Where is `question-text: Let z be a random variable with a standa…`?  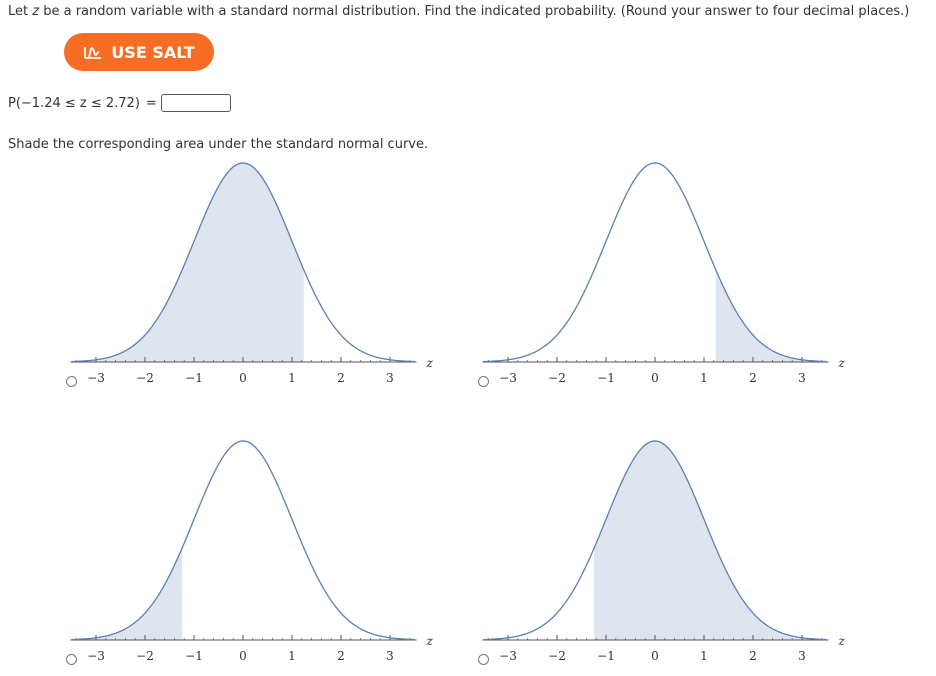 question-text: Let z be a random variable with a standa… is located at coordinates (458, 12).